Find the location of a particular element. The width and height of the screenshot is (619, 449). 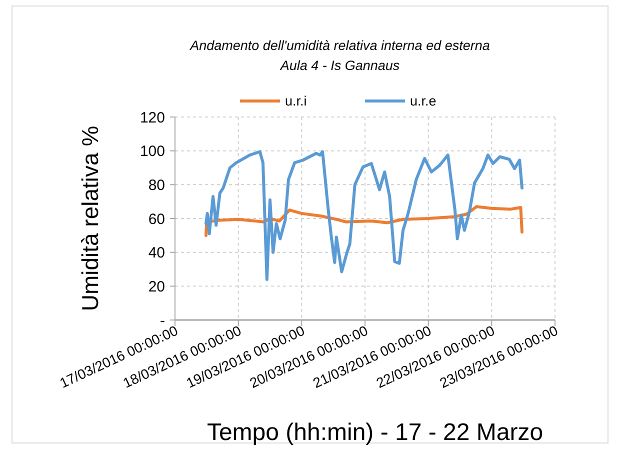

chart-subtitle: Aula 4 - Is Gannaus is located at coordinates (339, 65).